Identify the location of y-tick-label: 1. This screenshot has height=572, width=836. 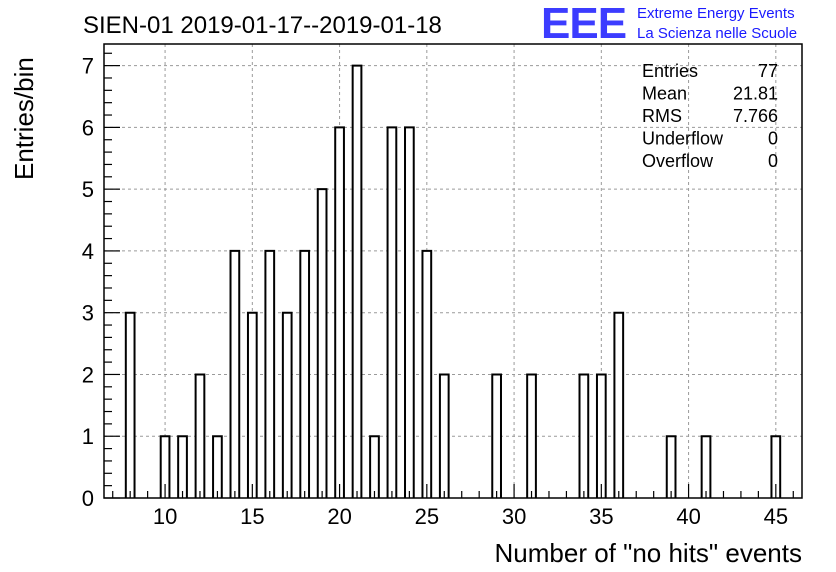
(88, 436).